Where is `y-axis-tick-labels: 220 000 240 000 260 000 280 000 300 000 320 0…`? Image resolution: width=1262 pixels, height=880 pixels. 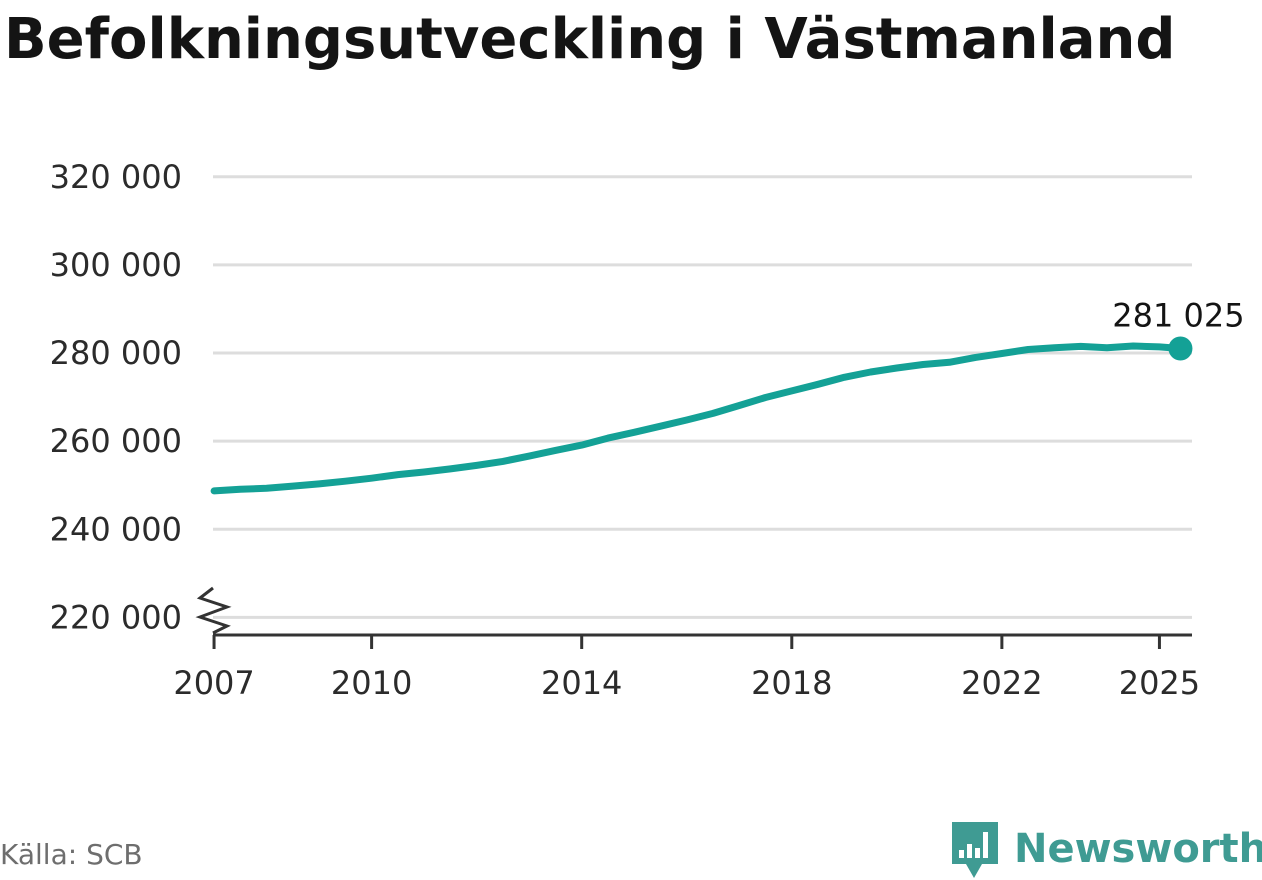 y-axis-tick-labels: 220 000 240 000 260 000 280 000 300 000 320 0… is located at coordinates (116, 397).